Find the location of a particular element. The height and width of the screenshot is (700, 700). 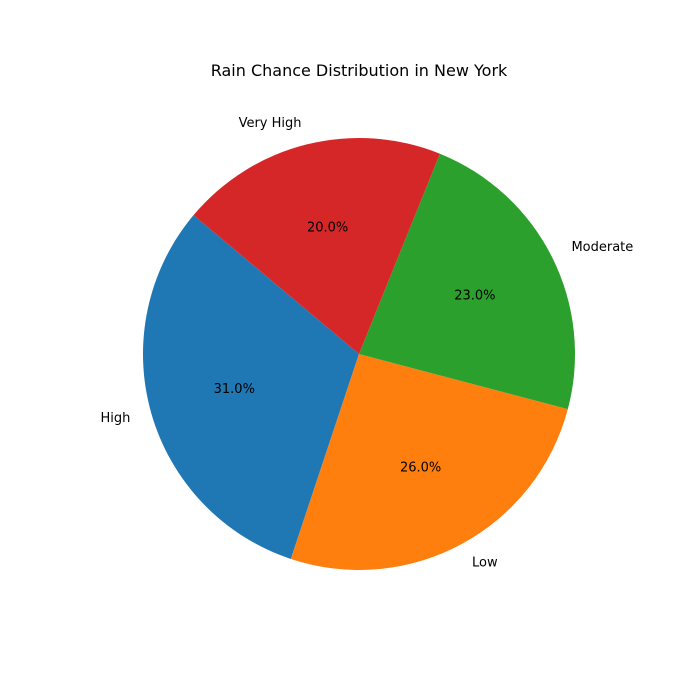

pie-slice-low is located at coordinates (429, 462).